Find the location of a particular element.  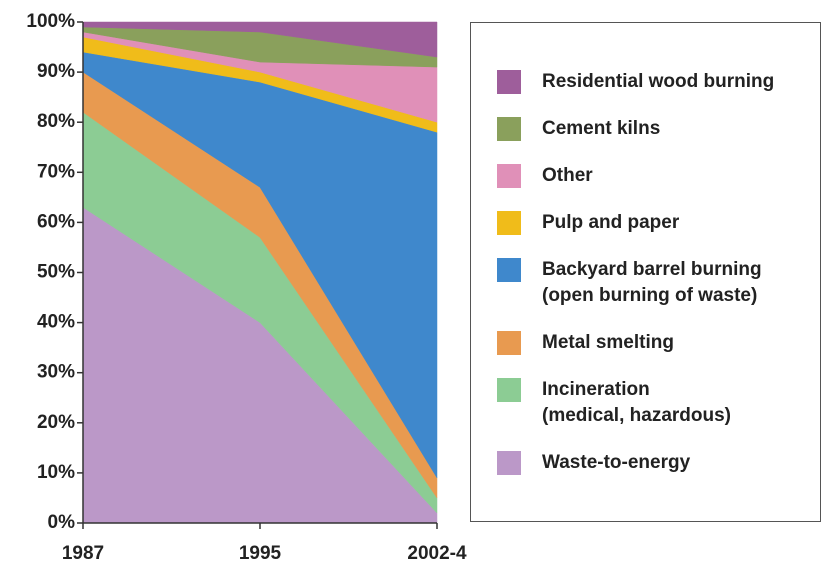

legend-item: Residential wood burning is located at coordinates (635, 82).